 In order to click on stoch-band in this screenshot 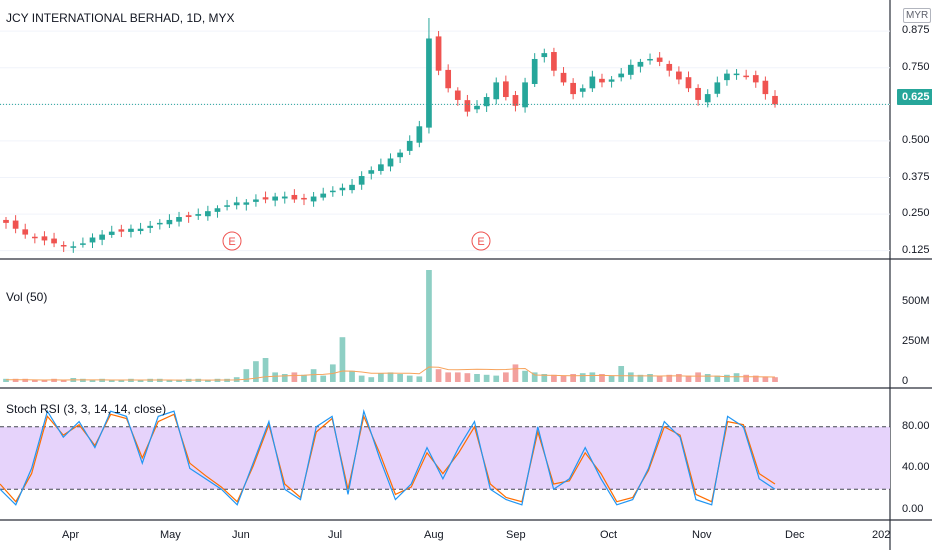, I will do `click(445, 458)`.